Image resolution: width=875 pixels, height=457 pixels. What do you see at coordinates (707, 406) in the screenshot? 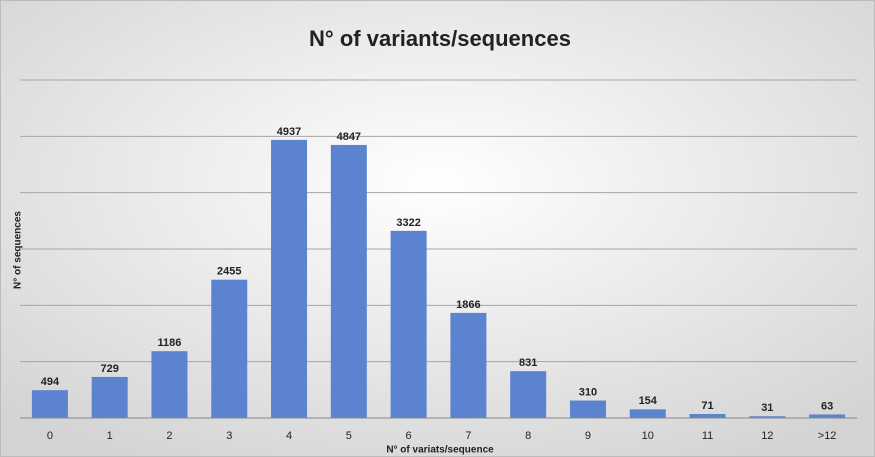
I see `data-label: 71` at bounding box center [707, 406].